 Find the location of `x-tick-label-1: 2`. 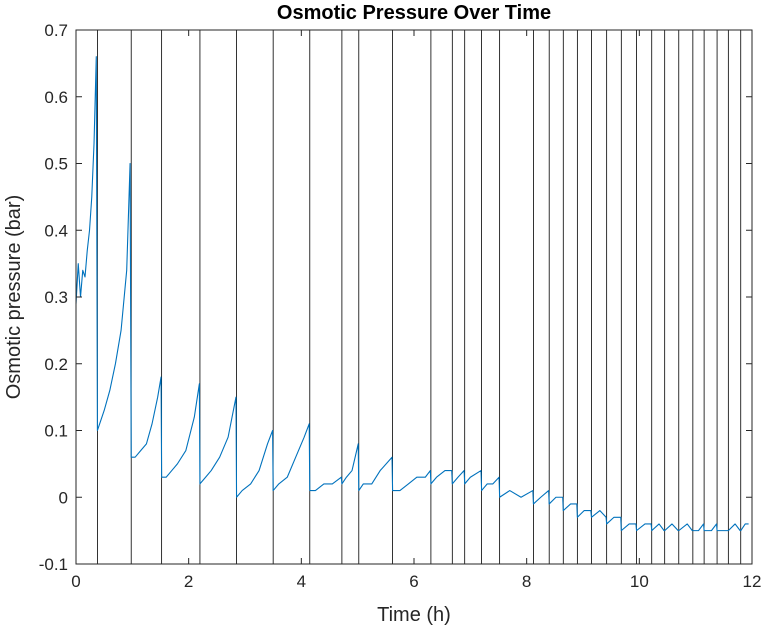

x-tick-label-1: 2 is located at coordinates (188, 581).